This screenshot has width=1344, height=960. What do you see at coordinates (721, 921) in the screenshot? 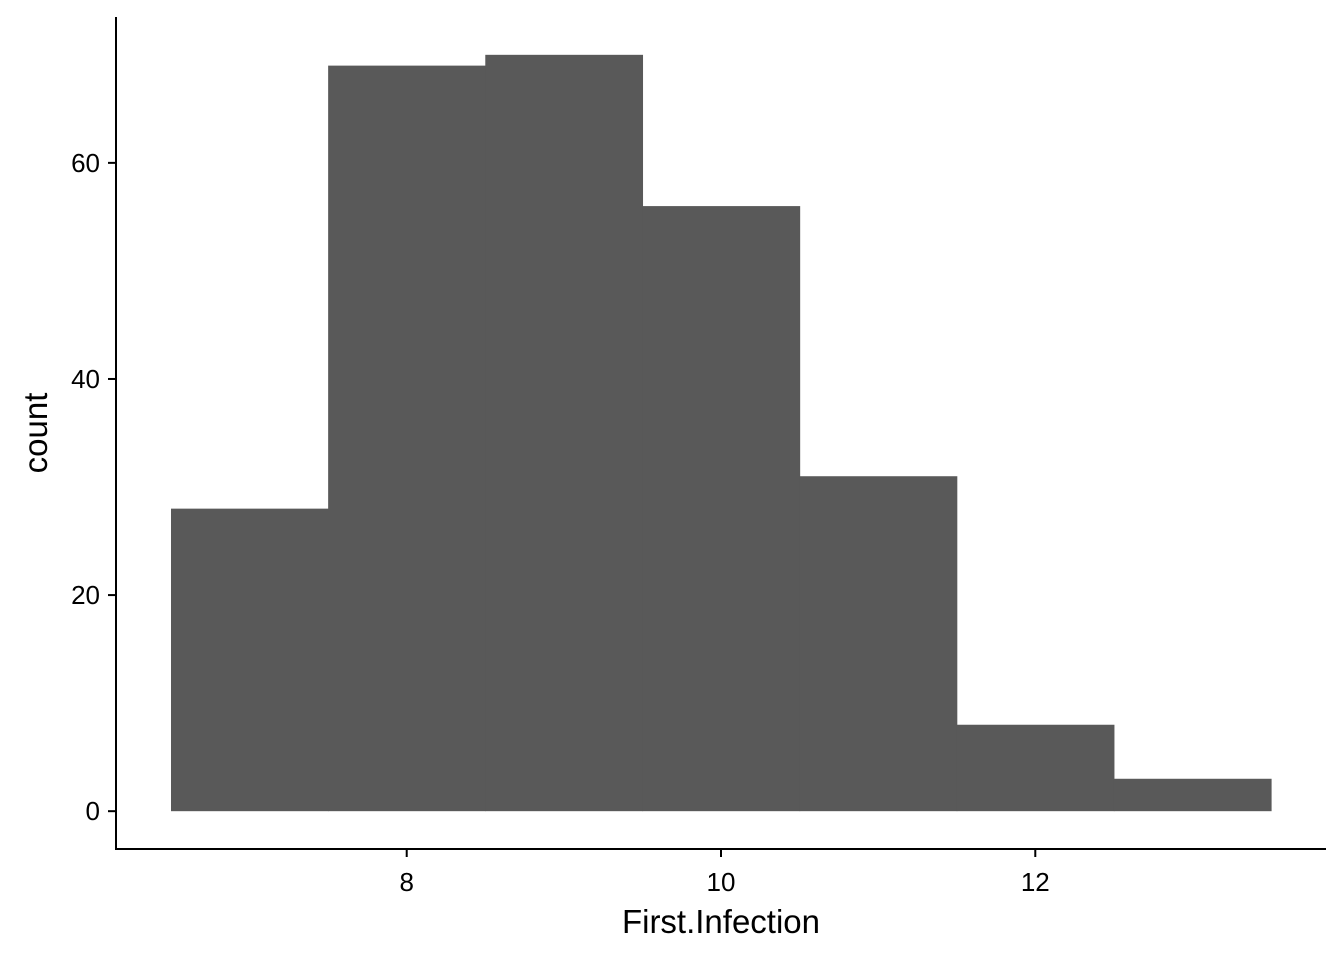
I see `x-axis-title: First.Infection` at bounding box center [721, 921].